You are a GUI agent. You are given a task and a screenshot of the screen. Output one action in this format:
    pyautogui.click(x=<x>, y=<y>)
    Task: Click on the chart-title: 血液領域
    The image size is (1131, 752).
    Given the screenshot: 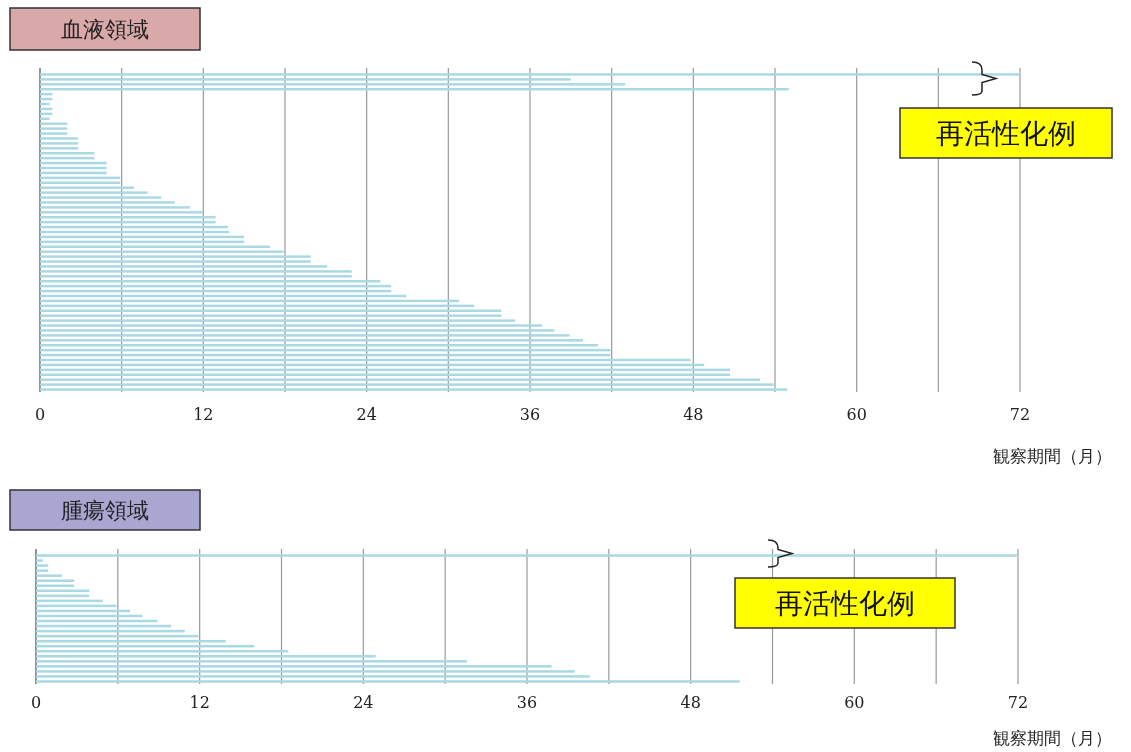 What is the action you would take?
    pyautogui.click(x=105, y=29)
    